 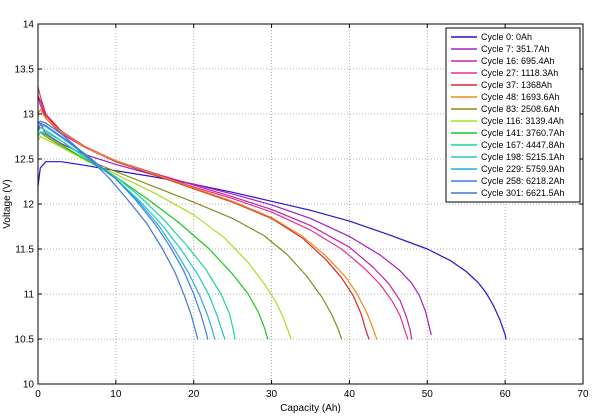 What do you see at coordinates (523, 145) in the screenshot?
I see `legend-label: Cycle 167: 4447.8Ah` at bounding box center [523, 145].